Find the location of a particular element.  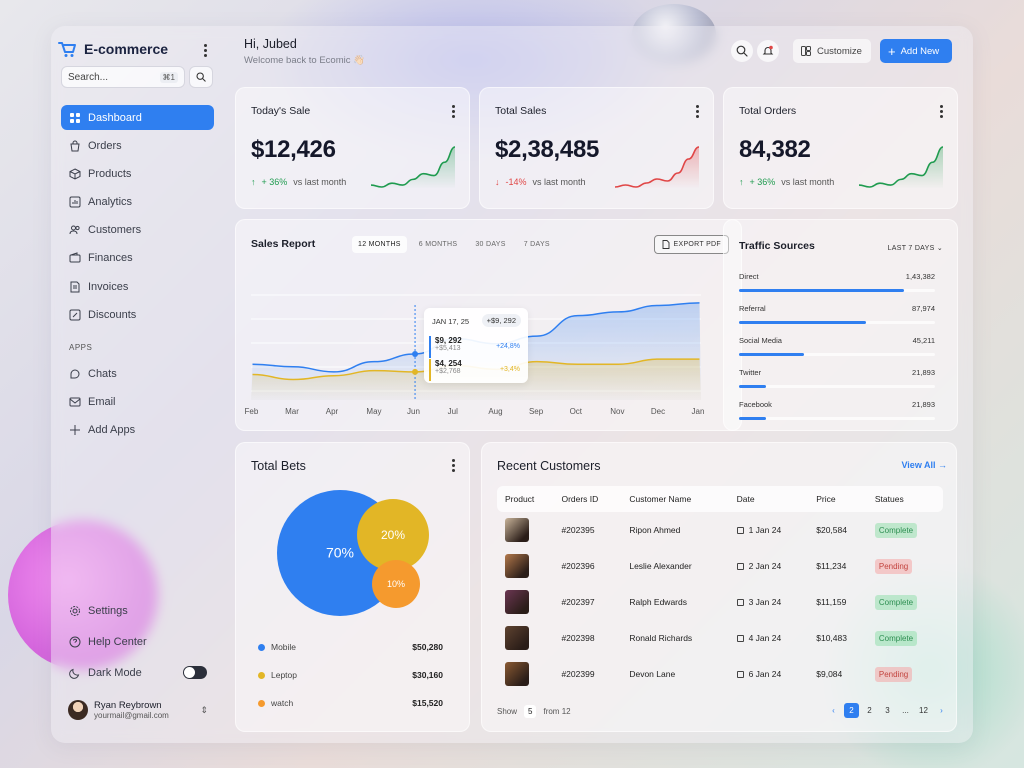

sidebar-item-dashboard: Dashboard is located at coordinates (137, 117).